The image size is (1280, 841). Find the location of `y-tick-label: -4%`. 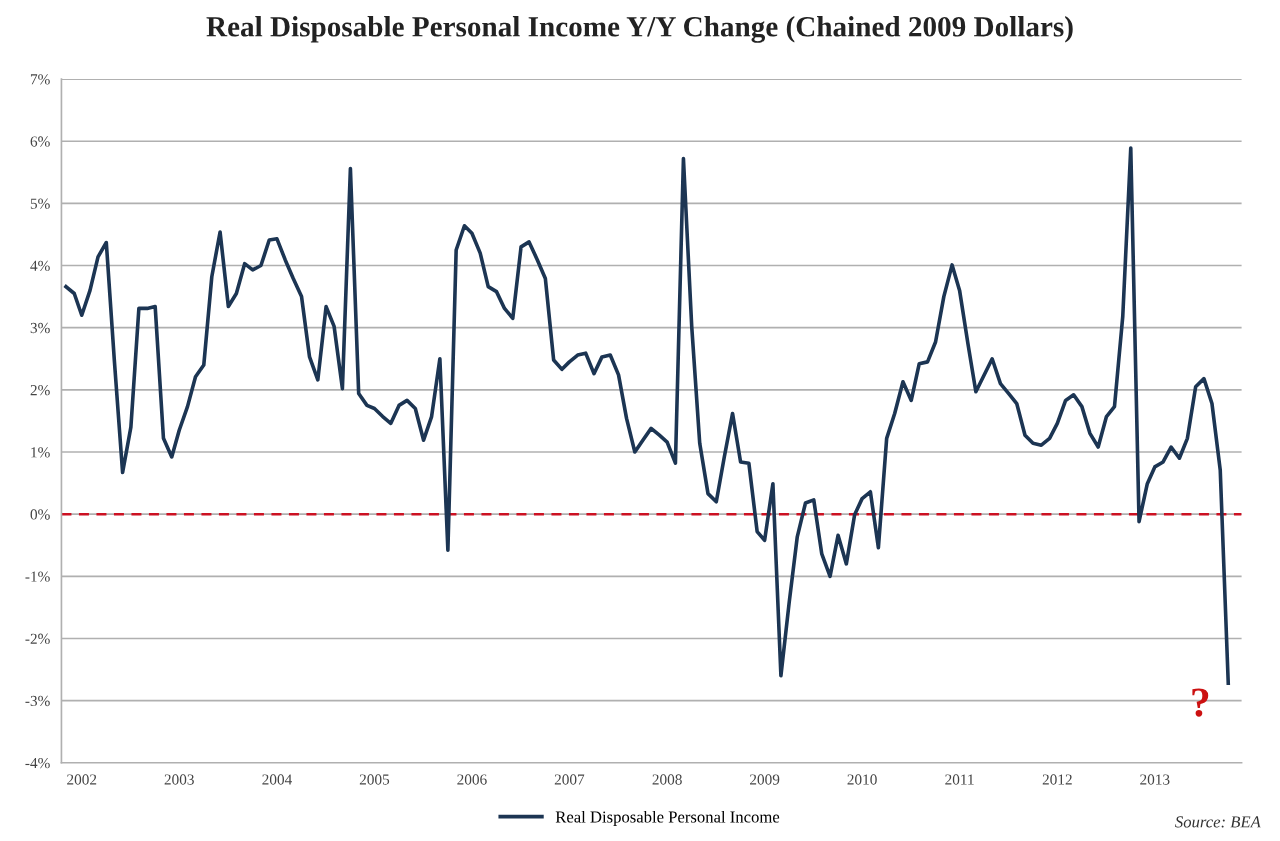

y-tick-label: -4% is located at coordinates (37, 763).